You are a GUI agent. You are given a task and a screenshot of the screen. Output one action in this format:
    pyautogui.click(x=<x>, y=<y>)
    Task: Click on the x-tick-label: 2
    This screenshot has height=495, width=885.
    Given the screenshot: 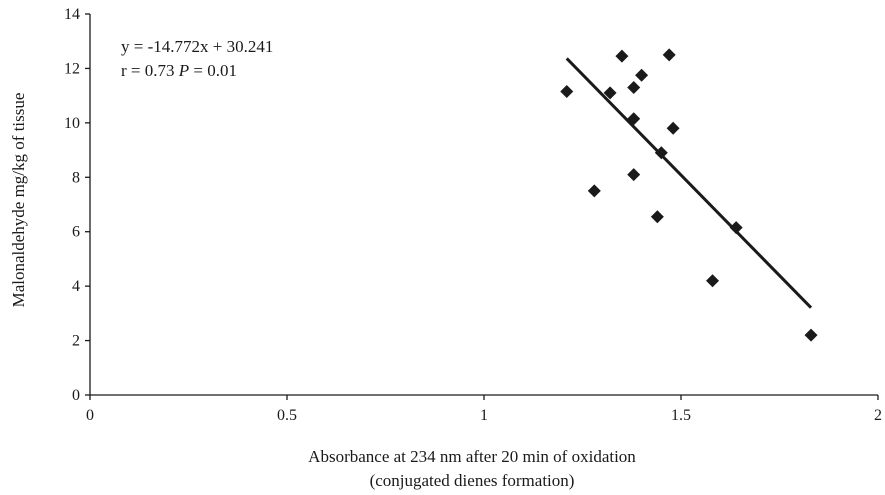 What is the action you would take?
    pyautogui.click(x=878, y=415)
    